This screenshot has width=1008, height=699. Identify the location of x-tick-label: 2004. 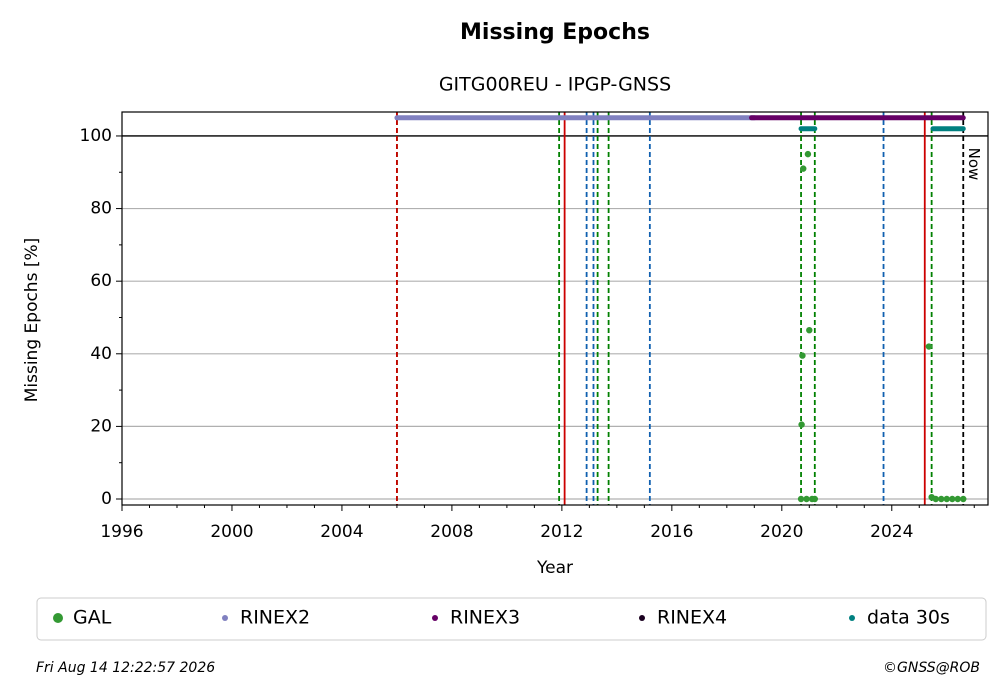
(341, 532).